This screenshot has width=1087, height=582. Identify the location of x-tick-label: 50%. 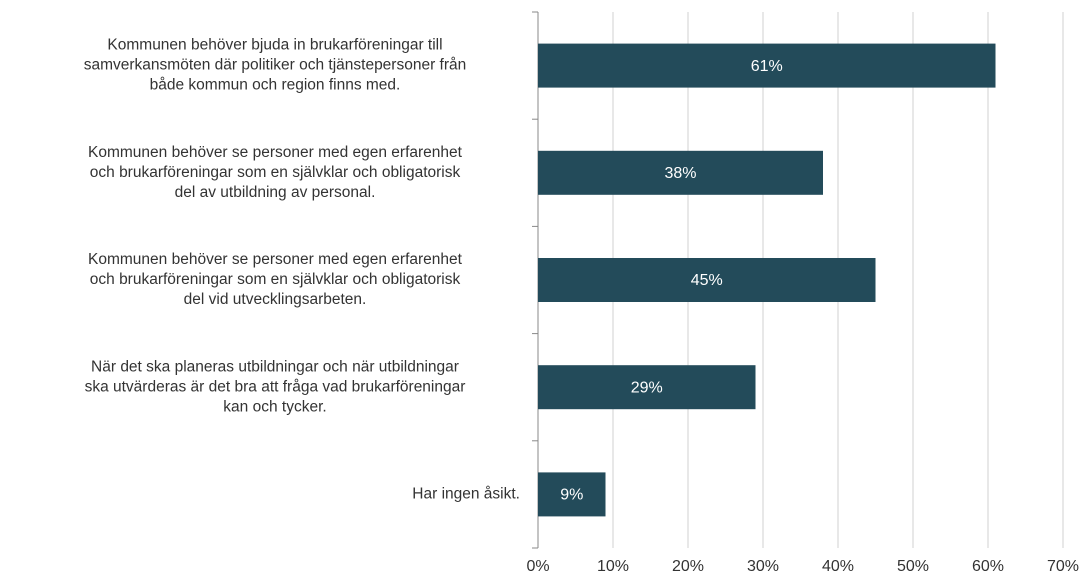
(913, 566).